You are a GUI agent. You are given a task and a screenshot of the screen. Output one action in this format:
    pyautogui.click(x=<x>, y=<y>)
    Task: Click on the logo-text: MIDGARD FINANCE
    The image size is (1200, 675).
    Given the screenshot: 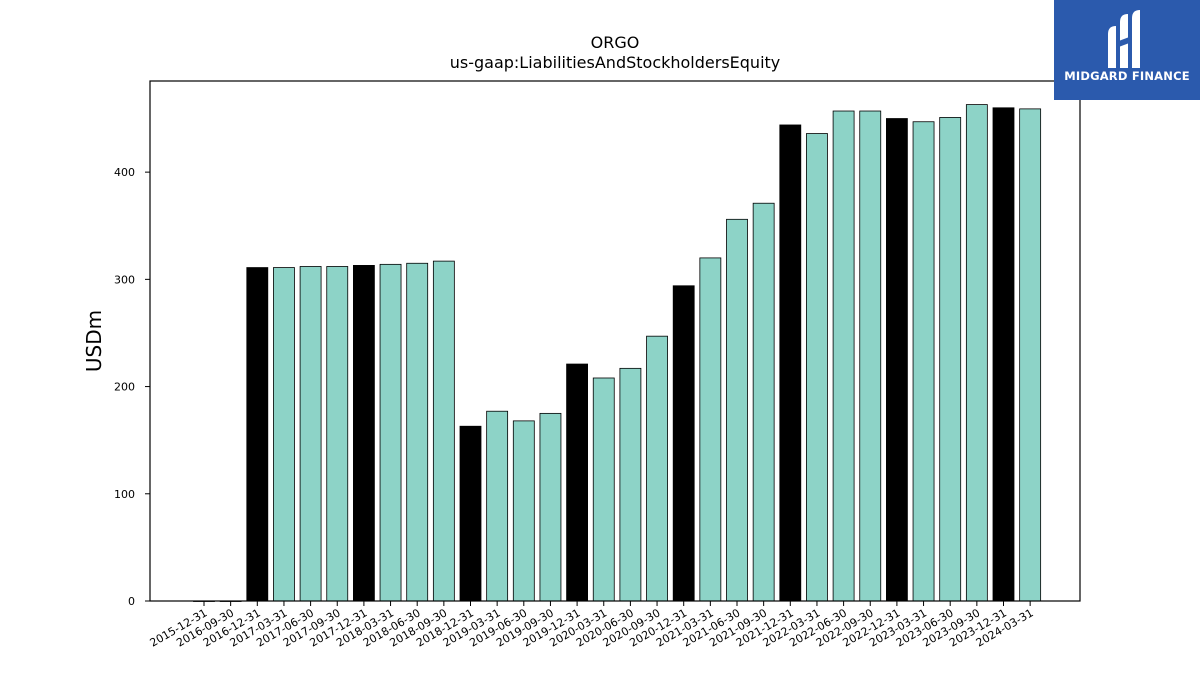 What is the action you would take?
    pyautogui.click(x=1127, y=76)
    